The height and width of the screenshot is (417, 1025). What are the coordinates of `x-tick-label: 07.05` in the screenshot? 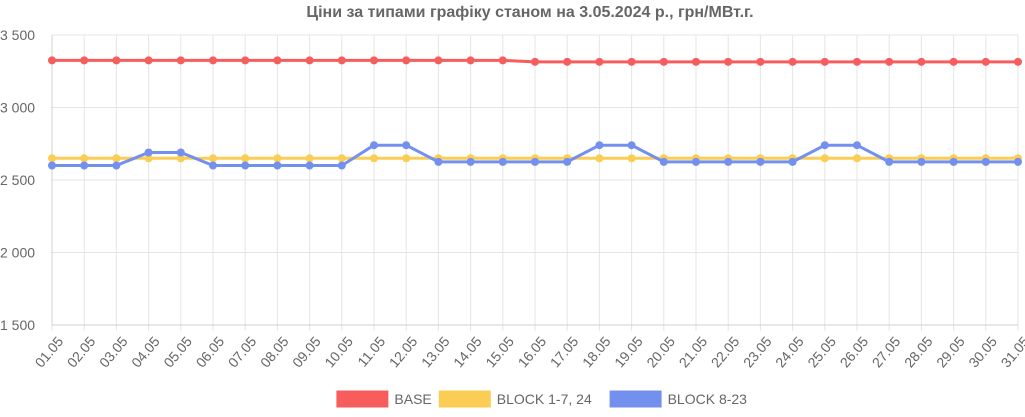 It's located at (242, 351).